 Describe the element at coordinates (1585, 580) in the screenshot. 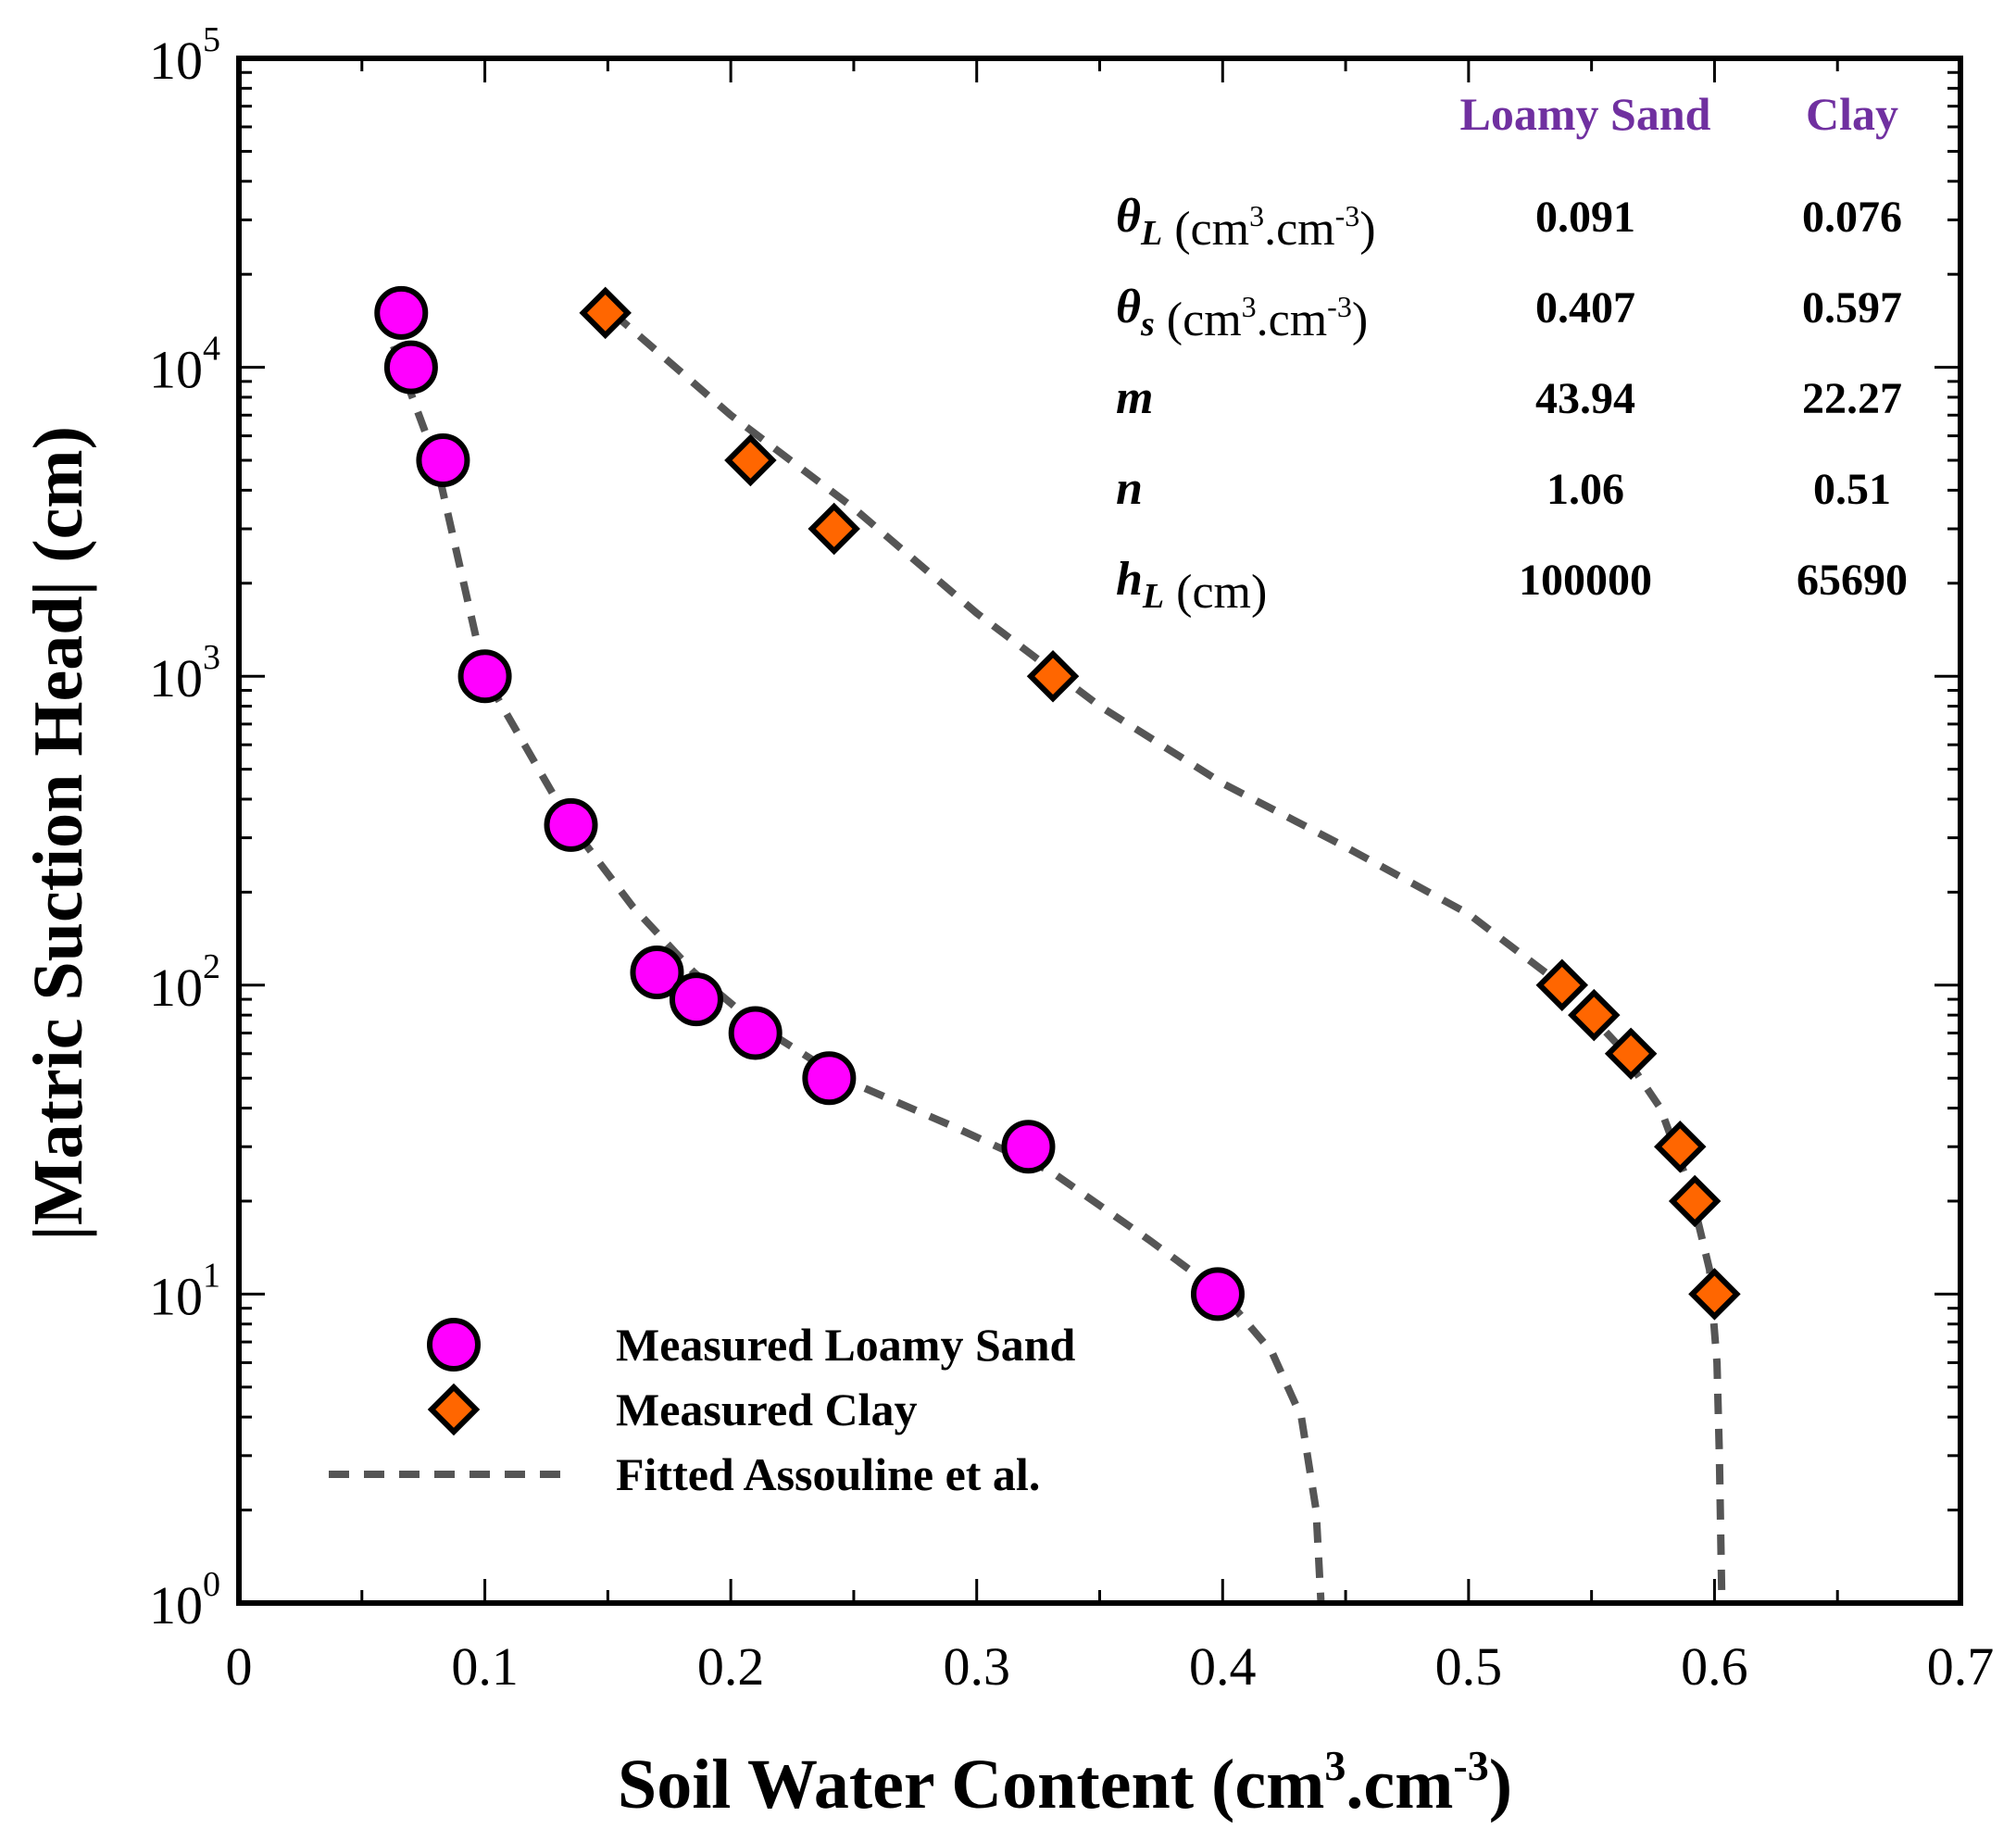

I see `table-cell: 100000` at that location.